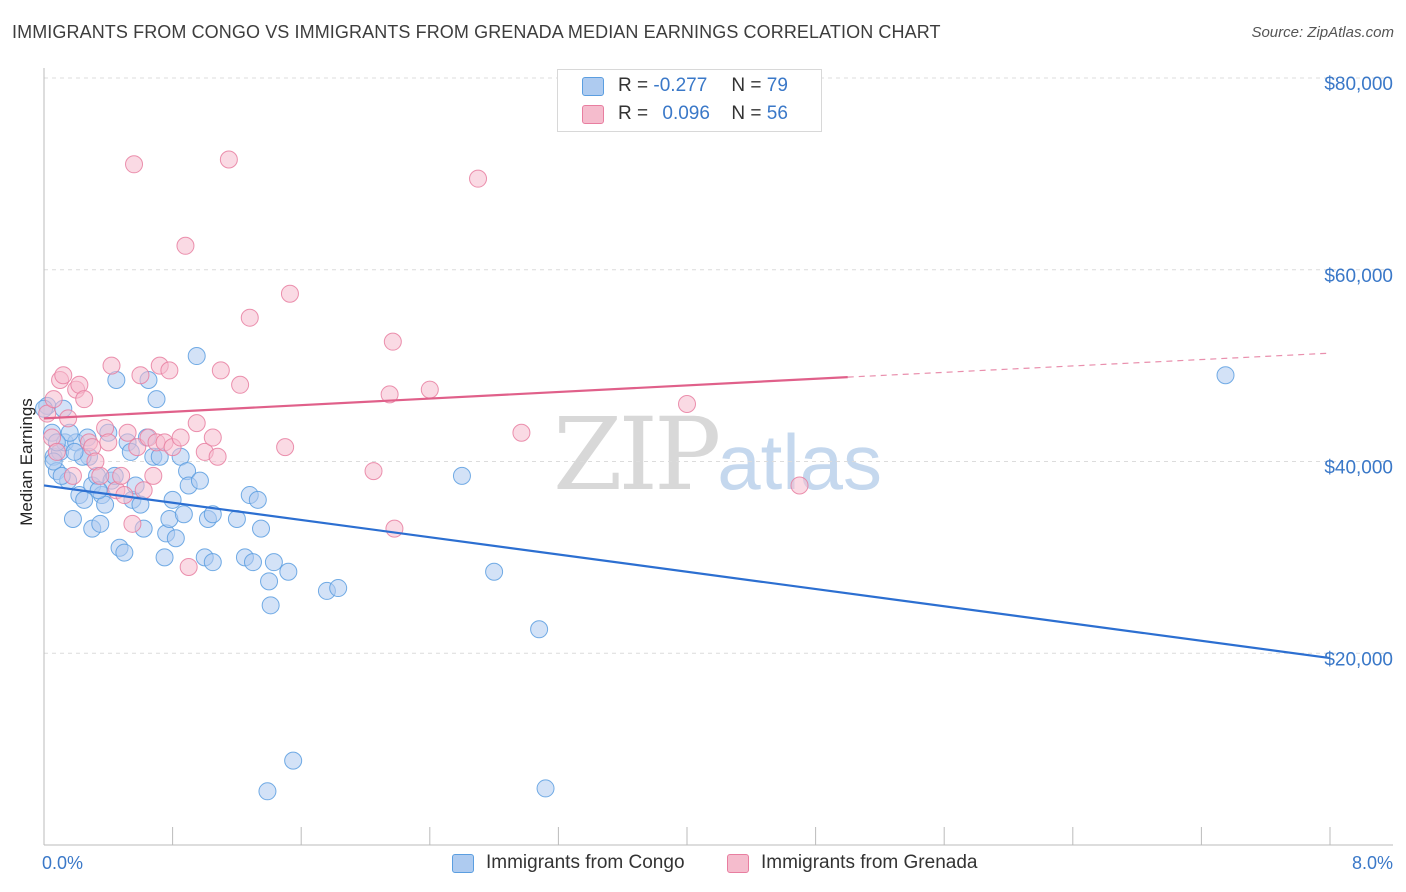 The image size is (1406, 892). I want to click on y-tick-label: $20,000, so click(1358, 659).